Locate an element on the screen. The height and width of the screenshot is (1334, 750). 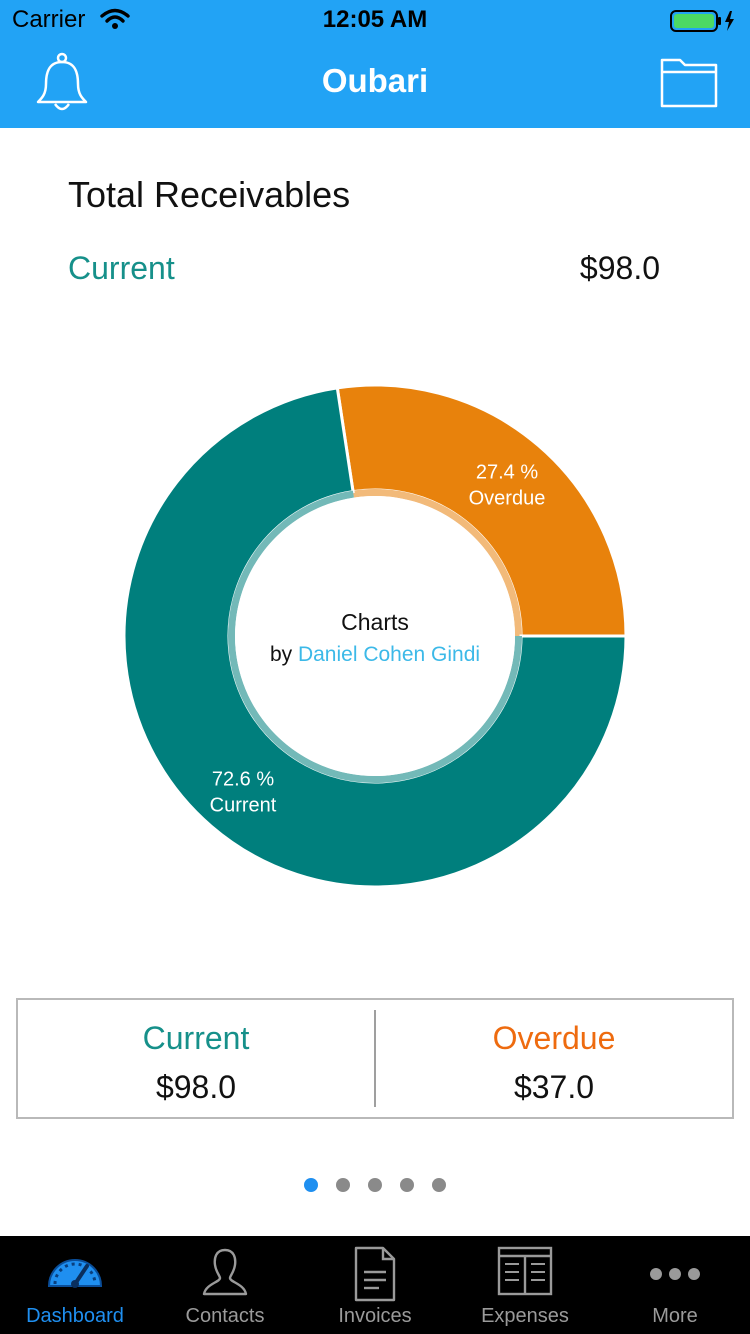
summary-current-label: Current is located at coordinates (196, 1038).